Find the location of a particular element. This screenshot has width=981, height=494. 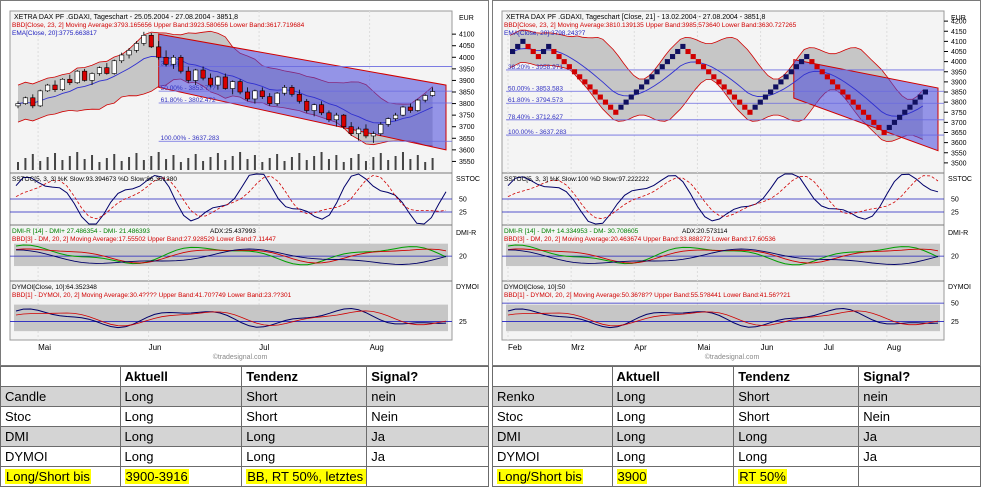

tendenz-cell: Short is located at coordinates (304, 396).